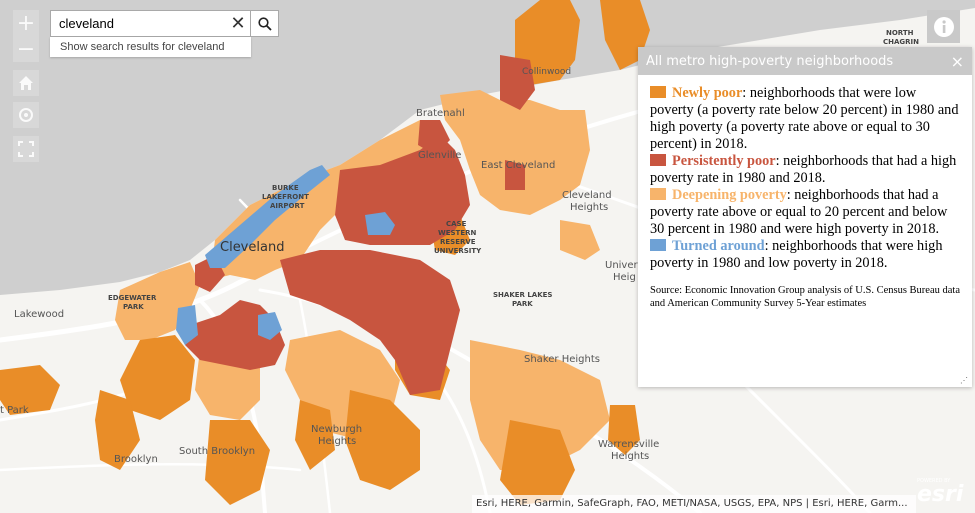 The width and height of the screenshot is (975, 513). Describe the element at coordinates (26, 49) in the screenshot. I see `zoom-out-button: −` at that location.